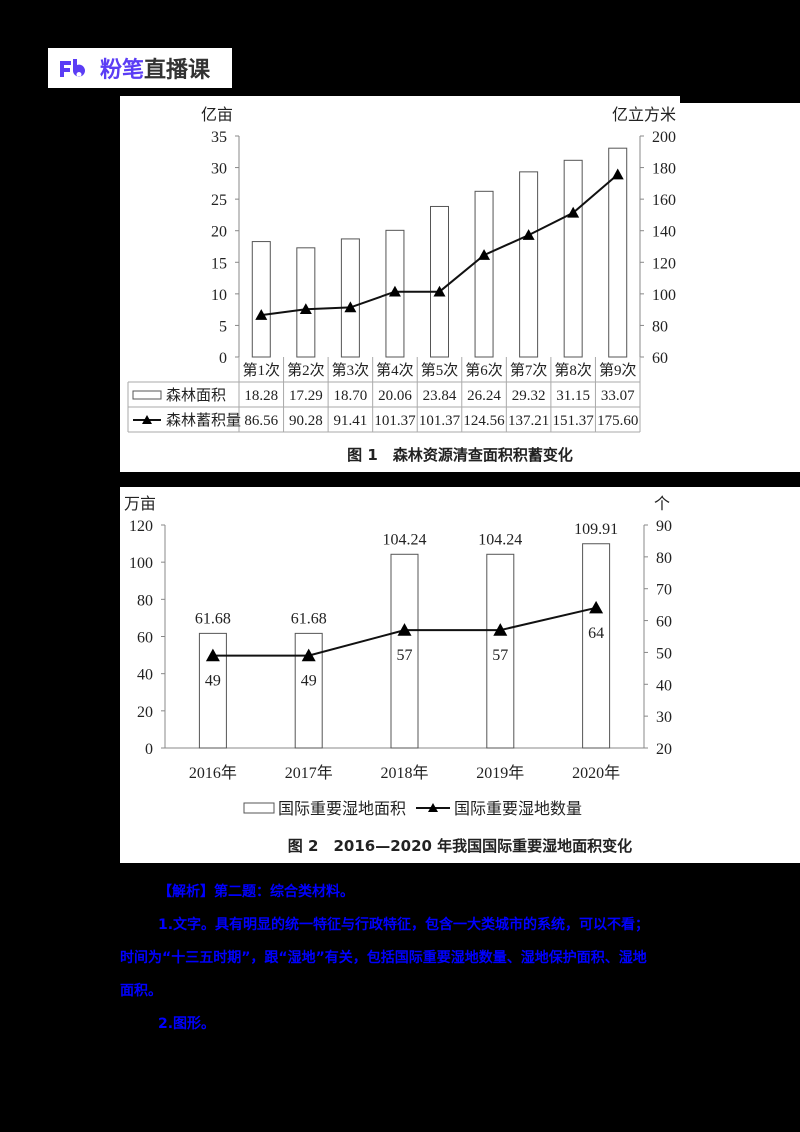  Describe the element at coordinates (618, 370) in the screenshot. I see `category-label: 第9次` at that location.